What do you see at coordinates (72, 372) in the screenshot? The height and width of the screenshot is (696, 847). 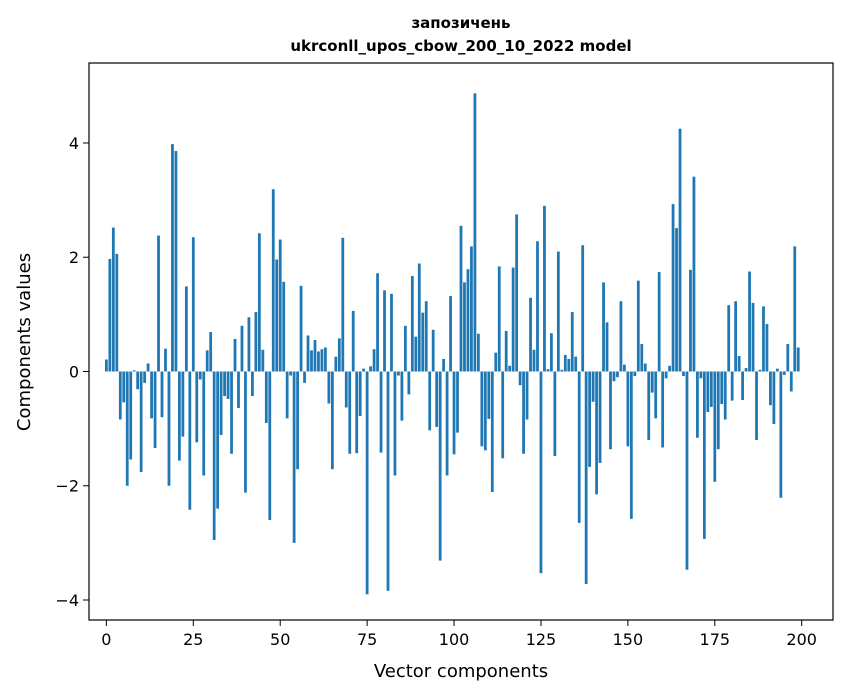 I see `y-axis-ticks: −4 −2 0 2 4` at bounding box center [72, 372].